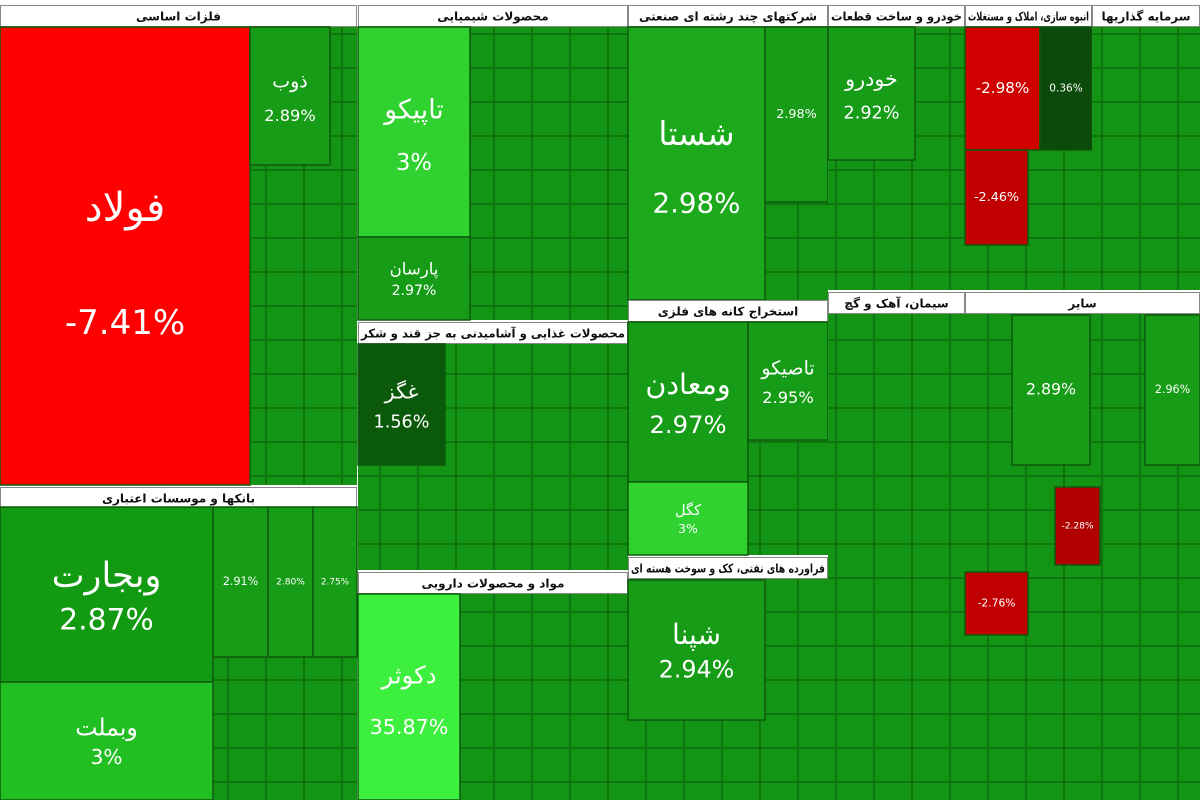 The image size is (1200, 800). I want to click on sector: خودرو و ساخت قطعات خودرو 2.92%, so click(896, 147).